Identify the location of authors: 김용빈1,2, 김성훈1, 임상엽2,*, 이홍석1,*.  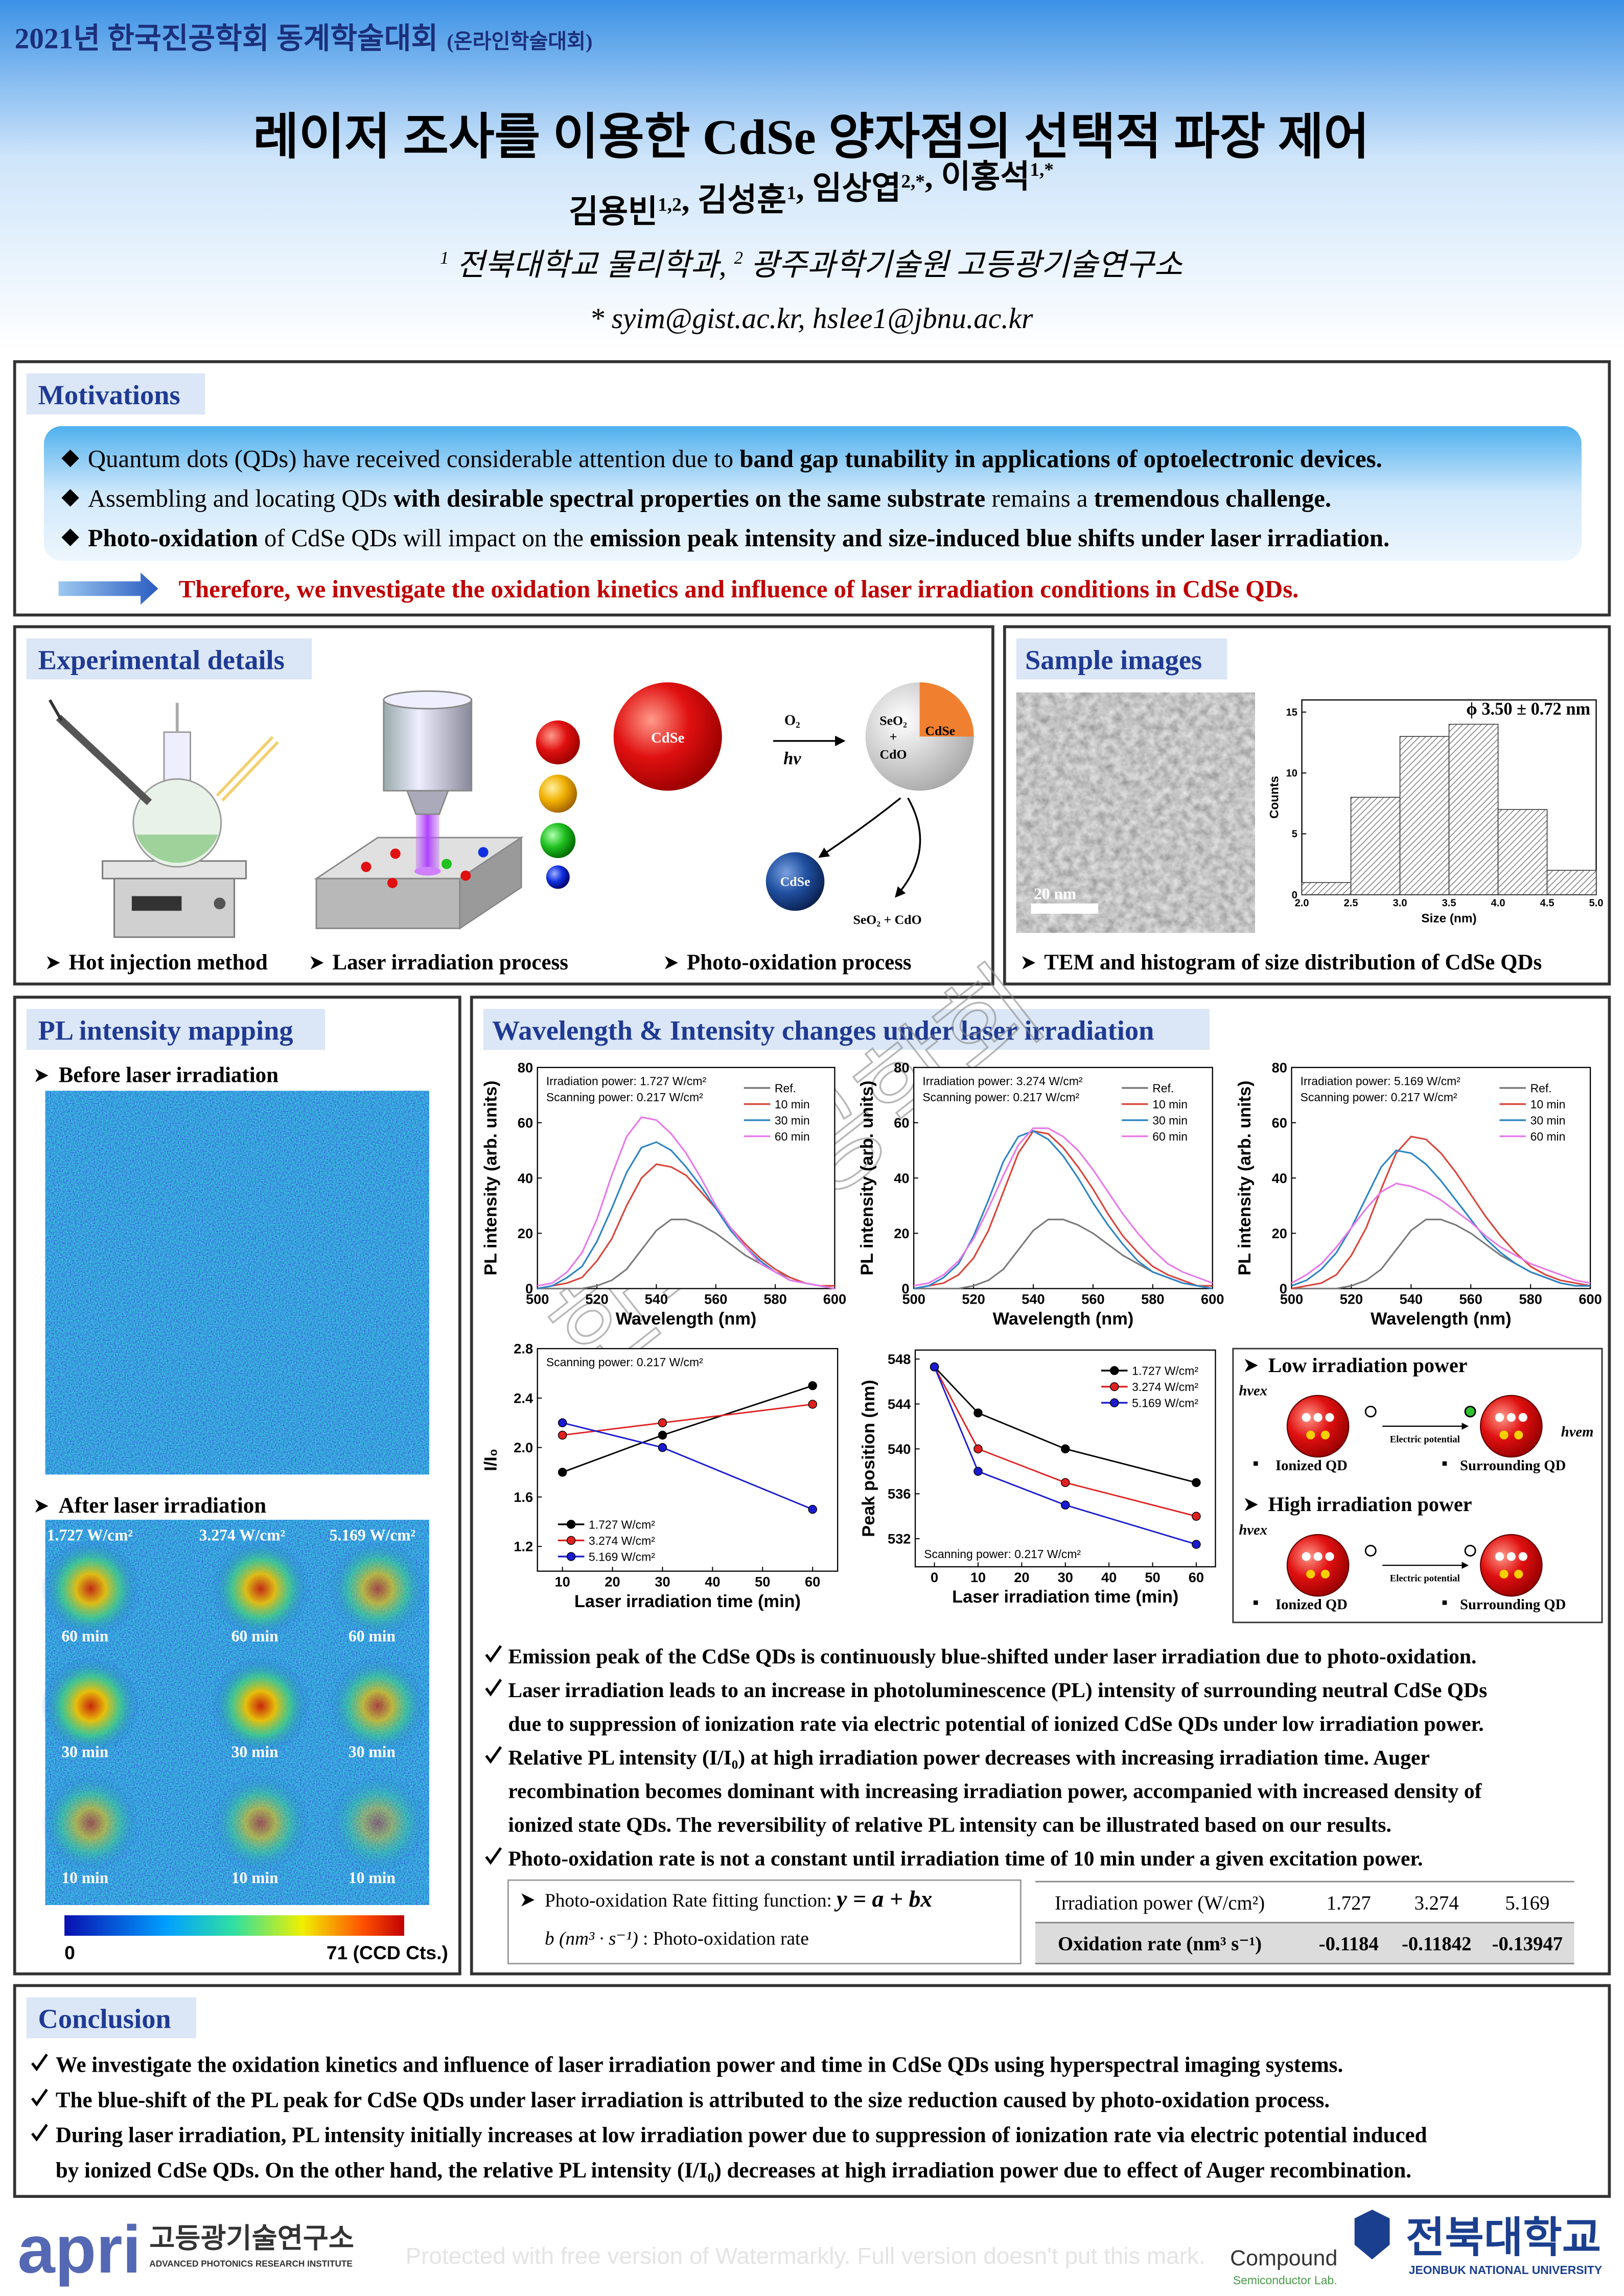
(811, 195).